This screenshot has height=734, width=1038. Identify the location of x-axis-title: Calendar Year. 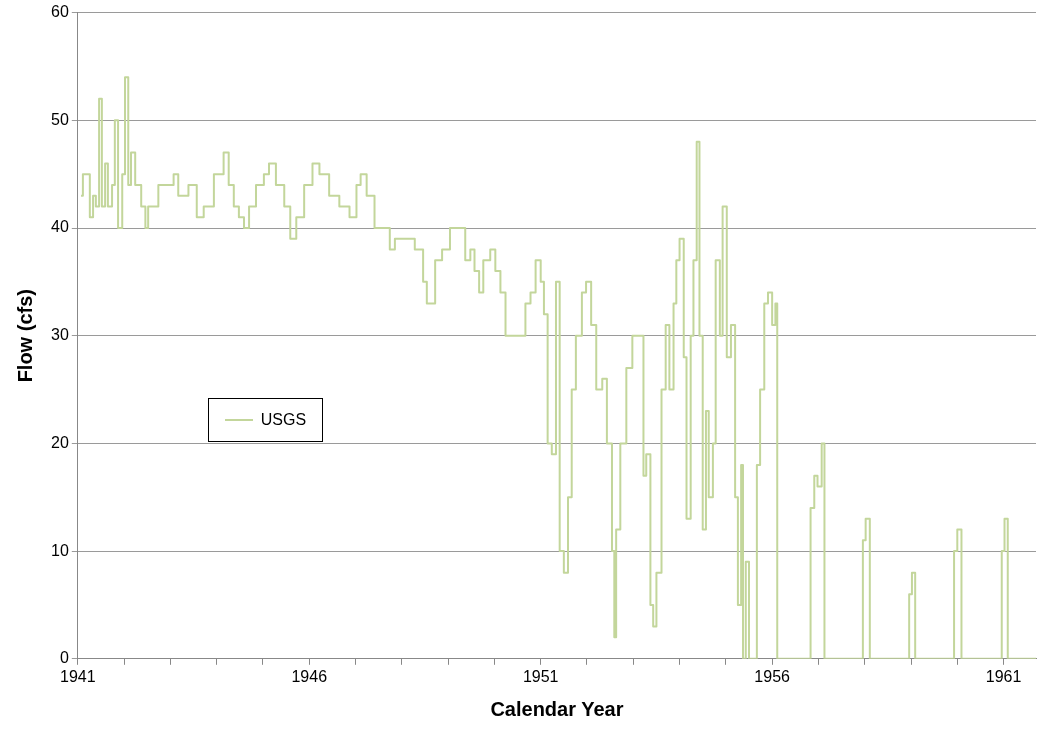
(557, 708).